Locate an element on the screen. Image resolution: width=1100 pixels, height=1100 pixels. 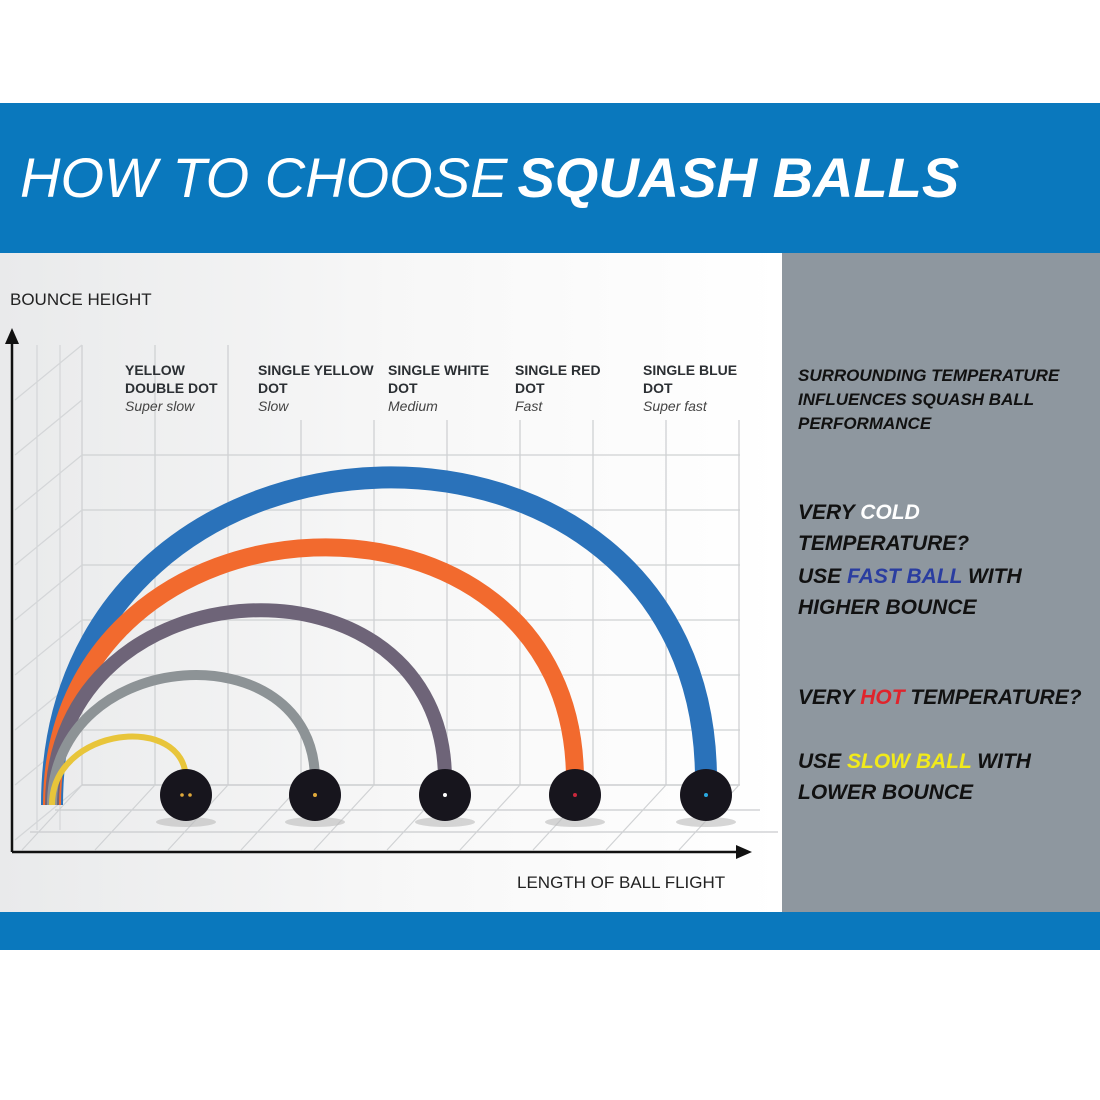
page-title: HOW TO CHOOSE SQUASH BALLS is located at coordinates (550, 178).